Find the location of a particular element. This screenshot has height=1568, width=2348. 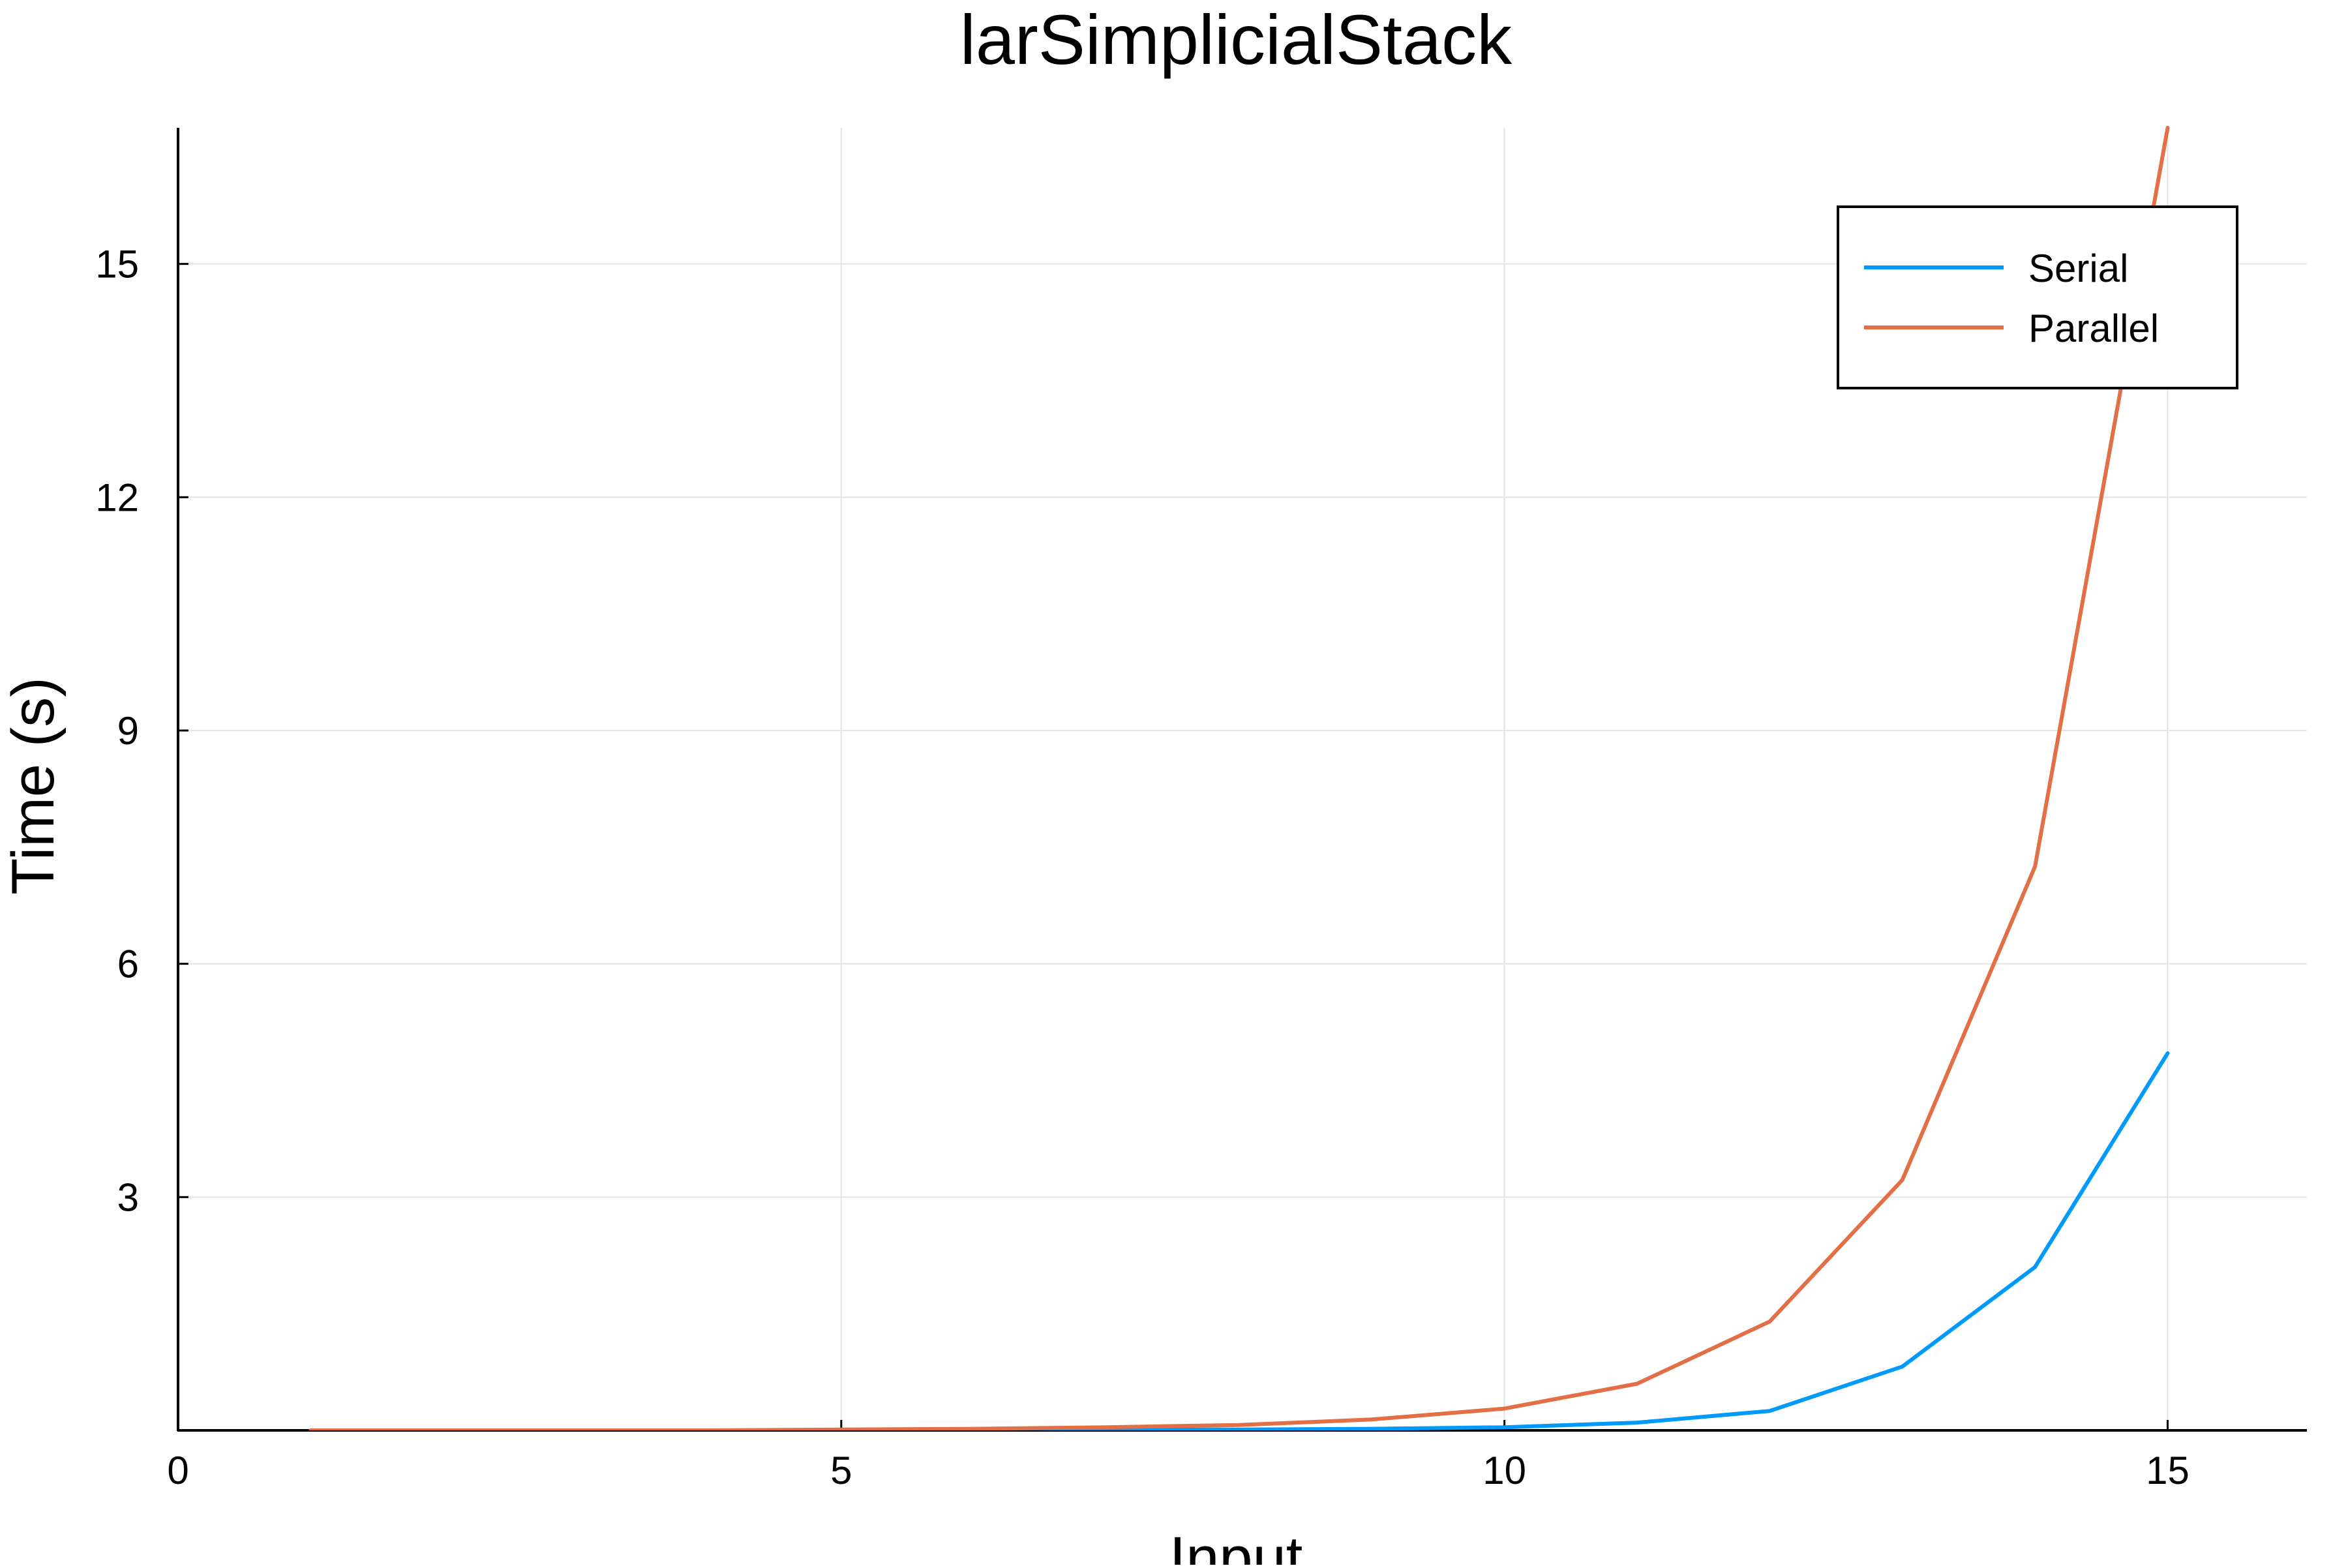

x-tick-label: 5 is located at coordinates (841, 1470).